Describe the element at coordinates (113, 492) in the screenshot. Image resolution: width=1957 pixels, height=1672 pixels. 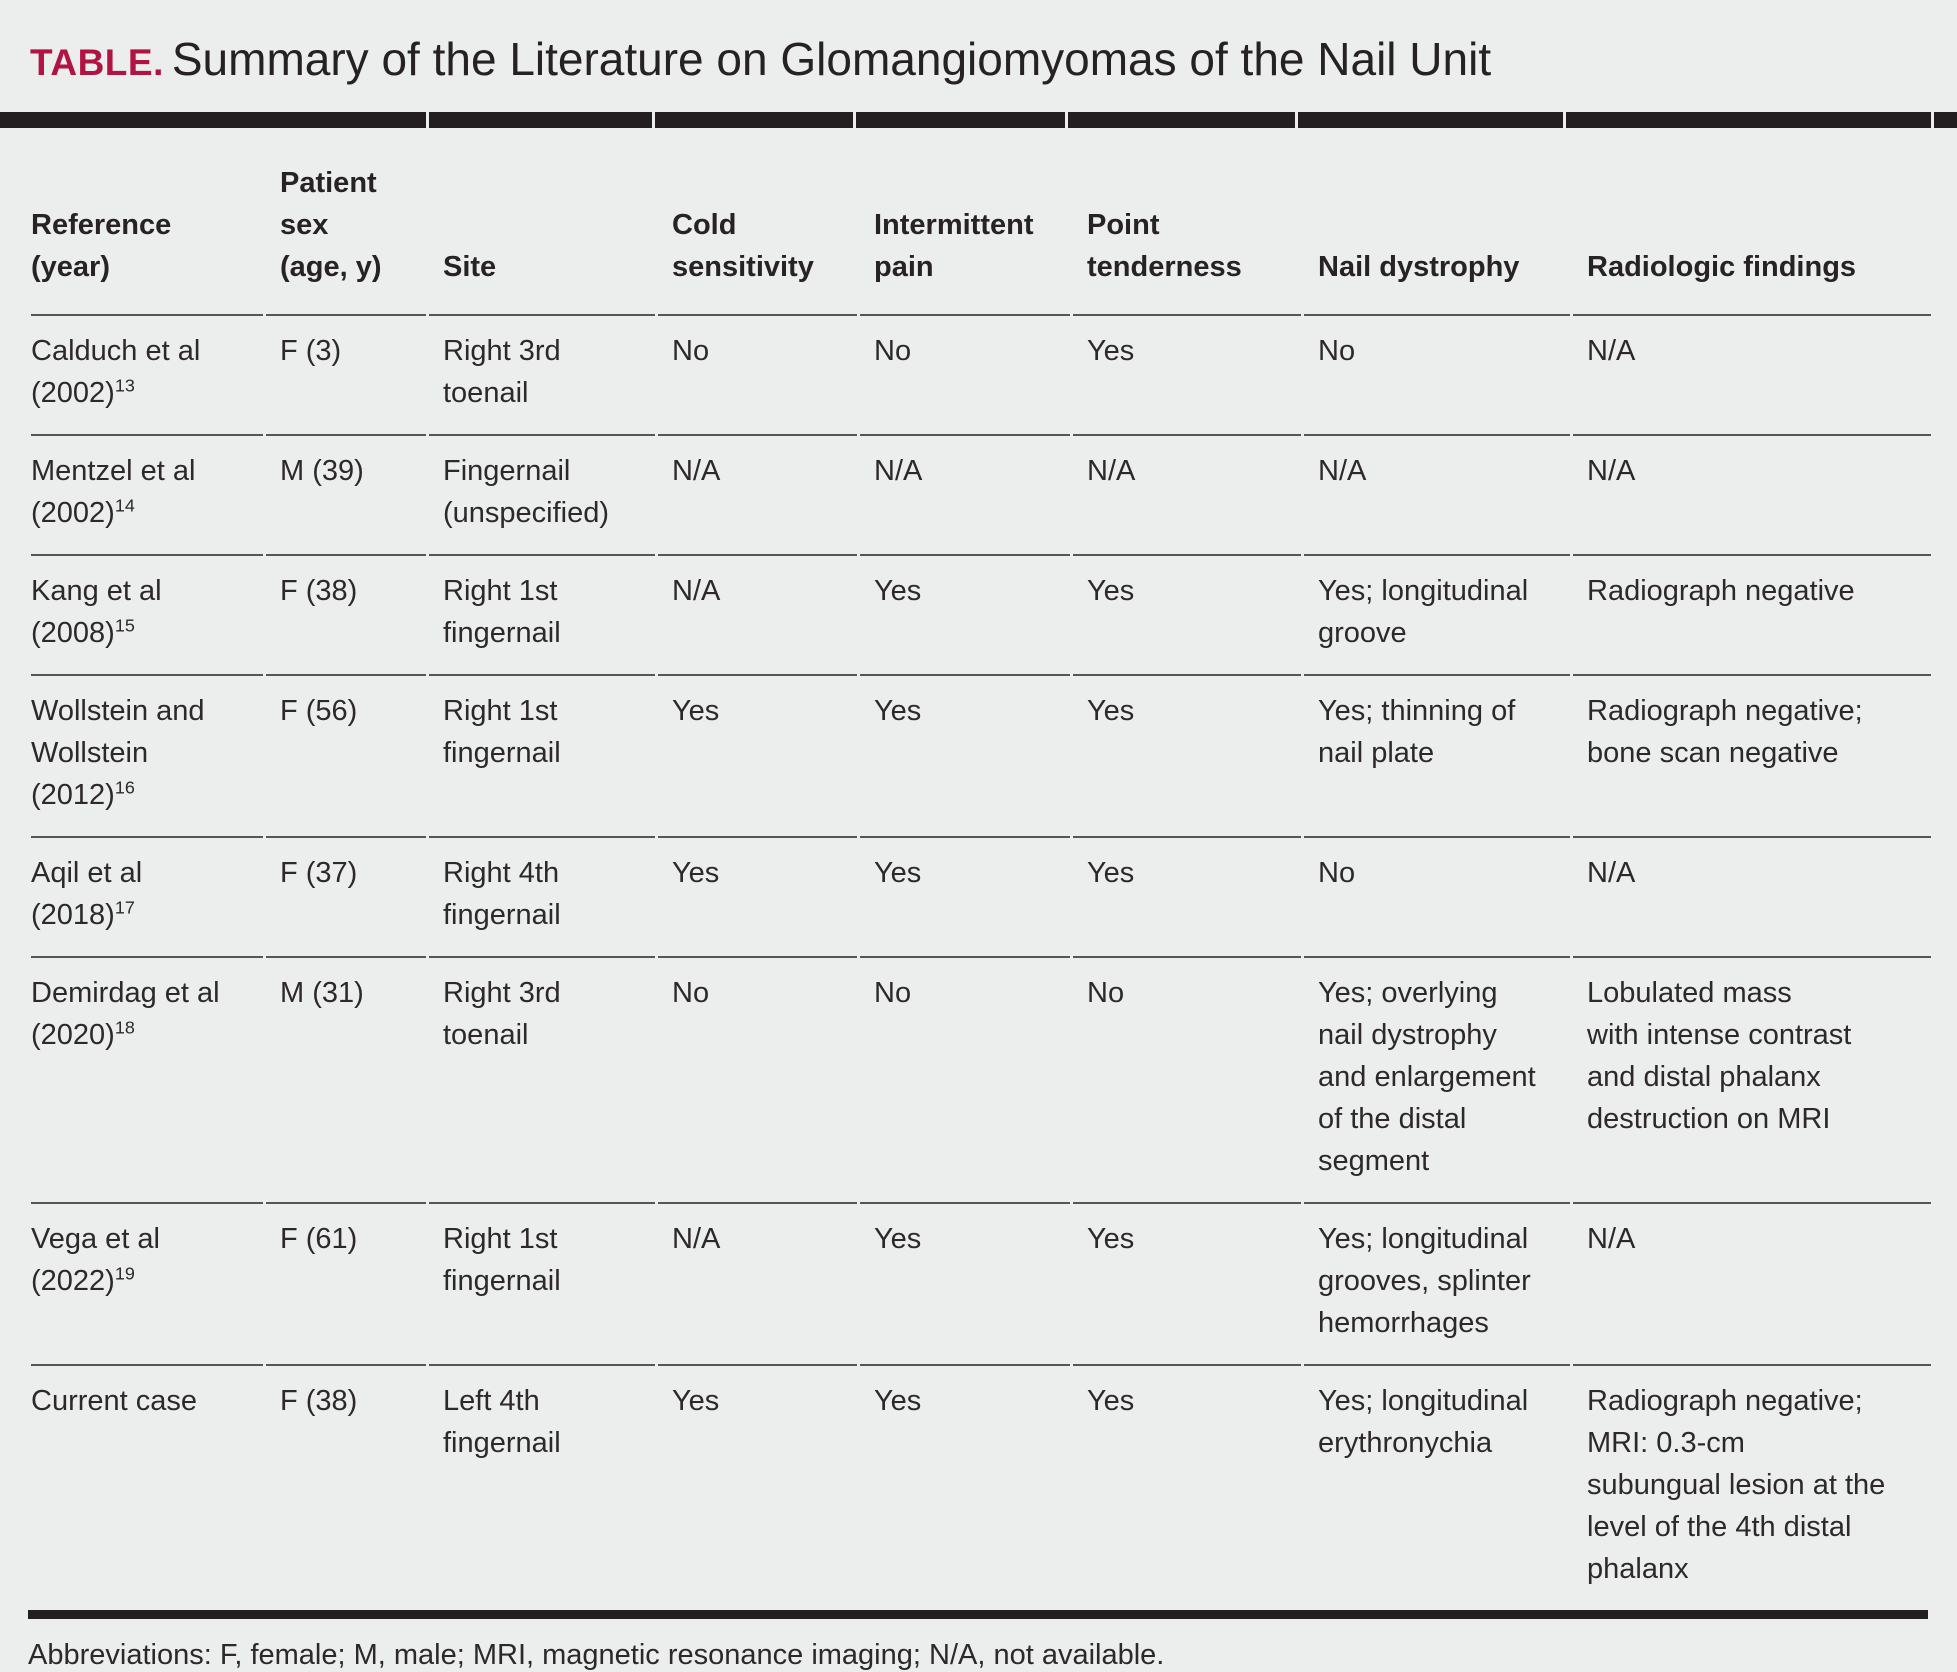
I see `reference-text: Mentzel et al (2002)` at that location.